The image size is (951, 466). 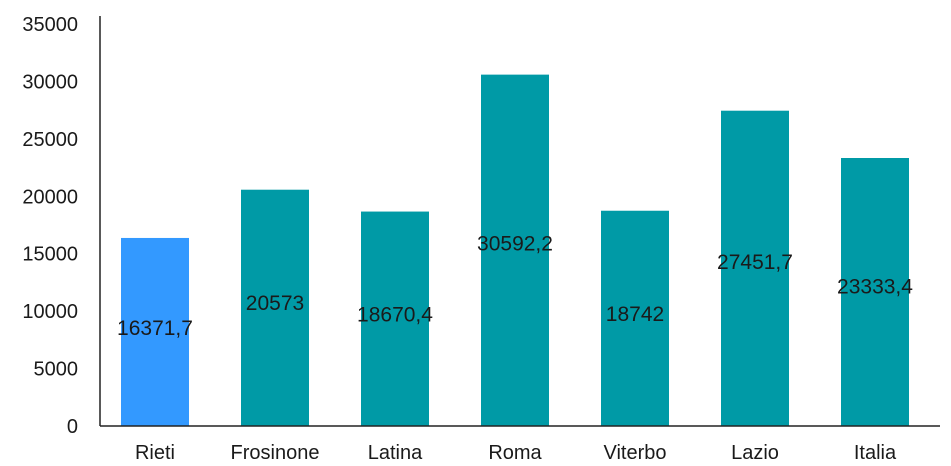 I want to click on y-tick-label: 10000, so click(x=50, y=312).